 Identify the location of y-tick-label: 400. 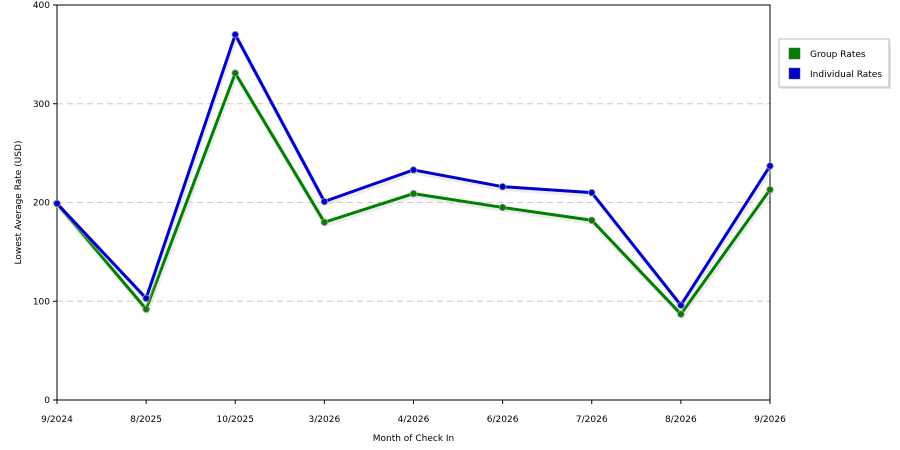
(41, 6).